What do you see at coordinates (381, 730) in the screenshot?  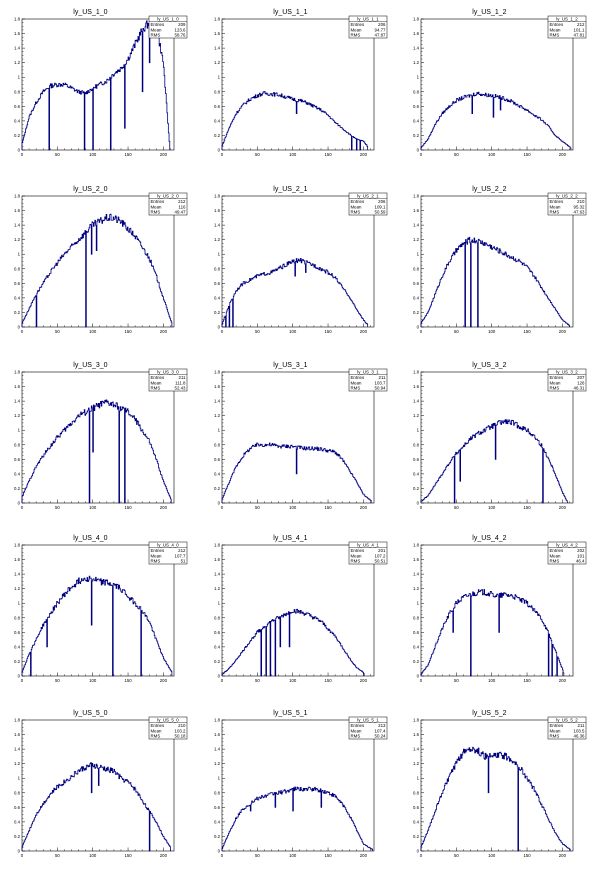 I see `stats-value: 107.4` at bounding box center [381, 730].